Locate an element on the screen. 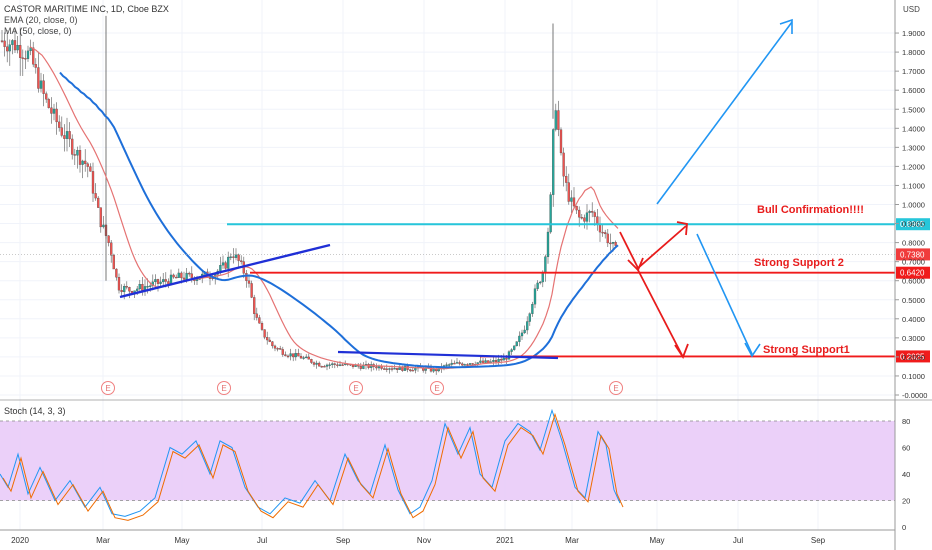  price-tick-label: 0.7000 is located at coordinates (913, 262).